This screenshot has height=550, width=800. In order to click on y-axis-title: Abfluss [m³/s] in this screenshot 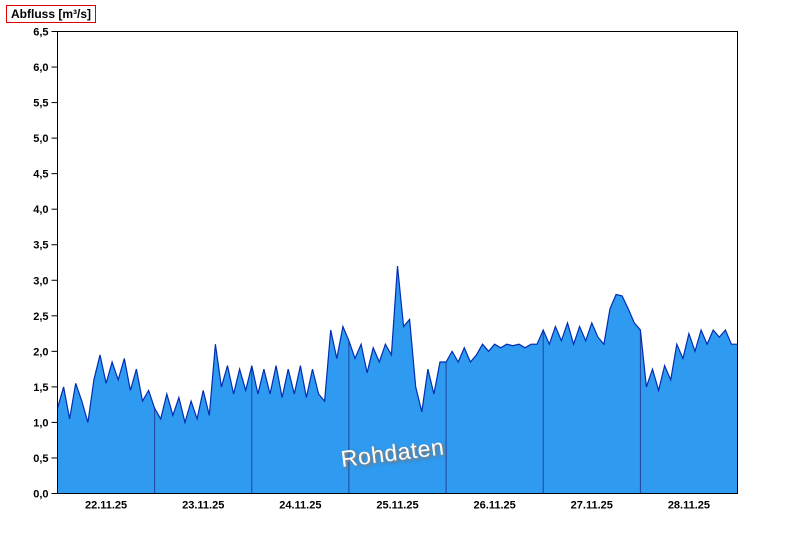, I will do `click(51, 14)`.